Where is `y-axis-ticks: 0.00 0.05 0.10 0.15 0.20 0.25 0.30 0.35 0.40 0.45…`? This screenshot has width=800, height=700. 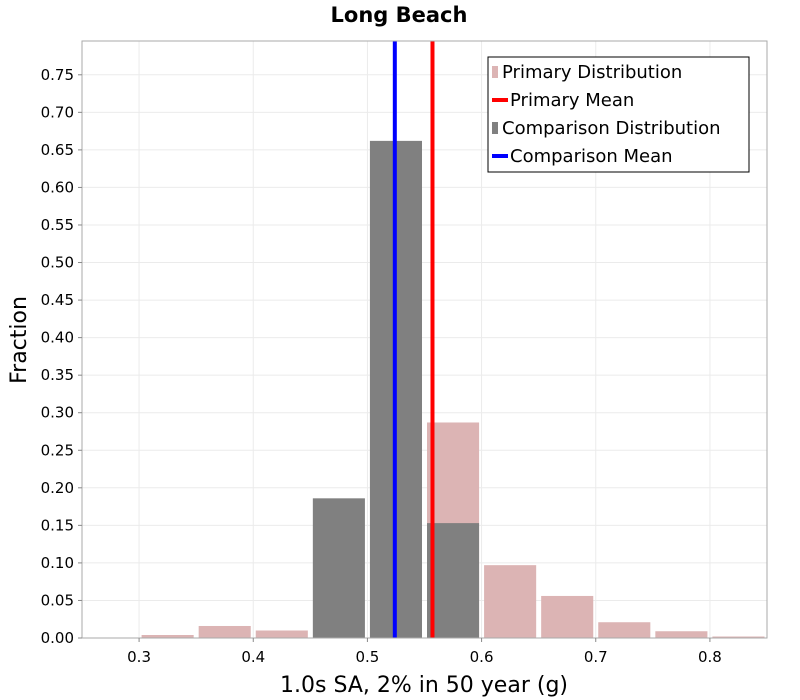 y-axis-ticks: 0.00 0.05 0.10 0.15 0.20 0.25 0.30 0.35 0.40 0.45… is located at coordinates (61, 356).